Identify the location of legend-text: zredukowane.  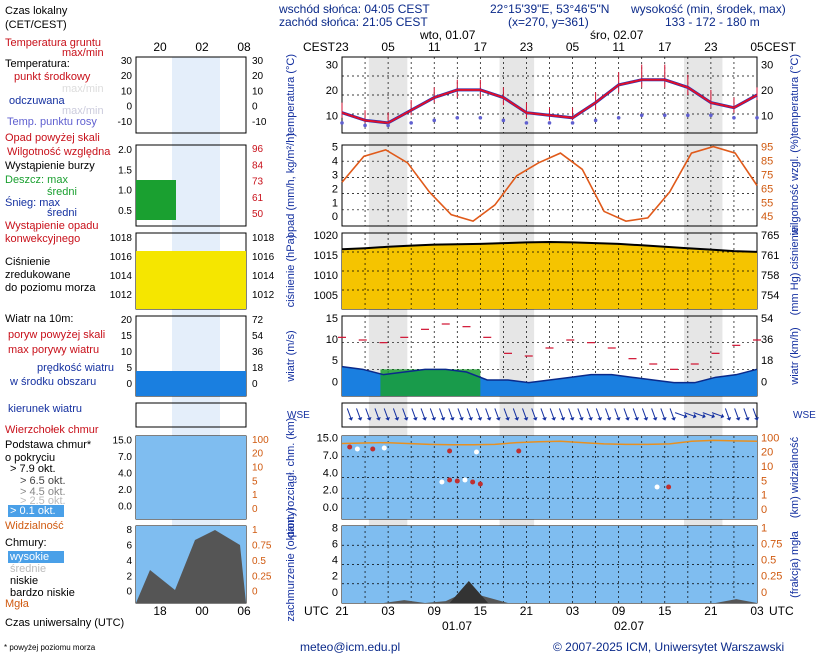
(37, 275).